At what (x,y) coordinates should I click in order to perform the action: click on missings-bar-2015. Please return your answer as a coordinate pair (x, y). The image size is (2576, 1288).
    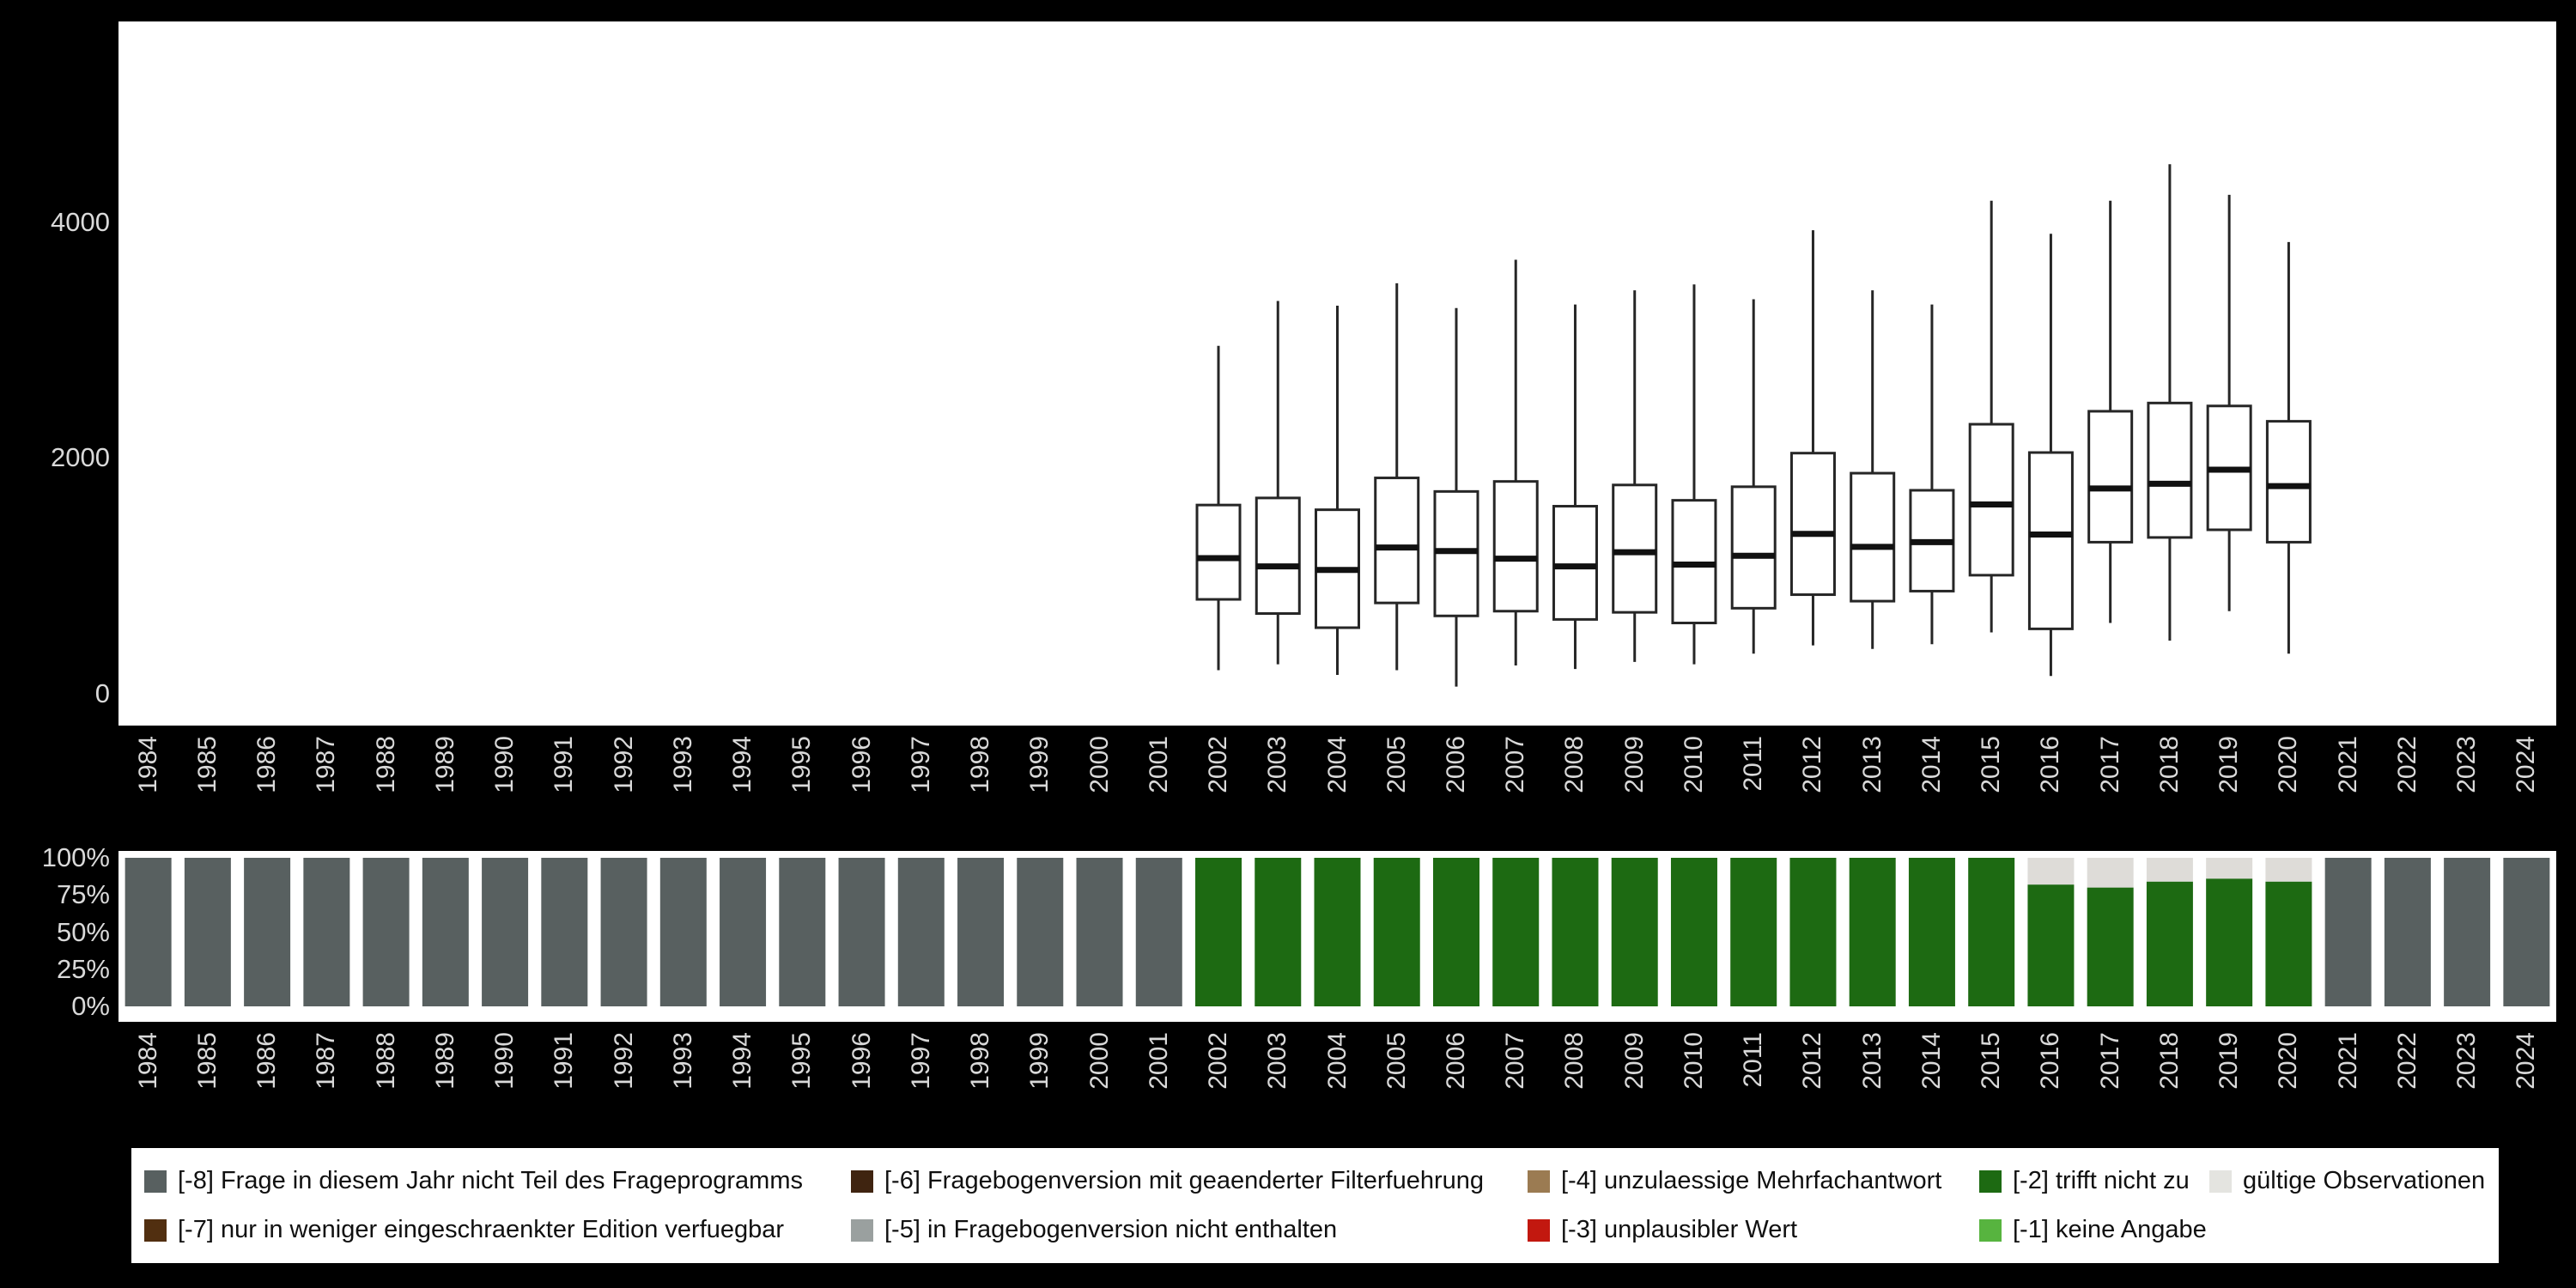
    Looking at the image, I should click on (1991, 932).